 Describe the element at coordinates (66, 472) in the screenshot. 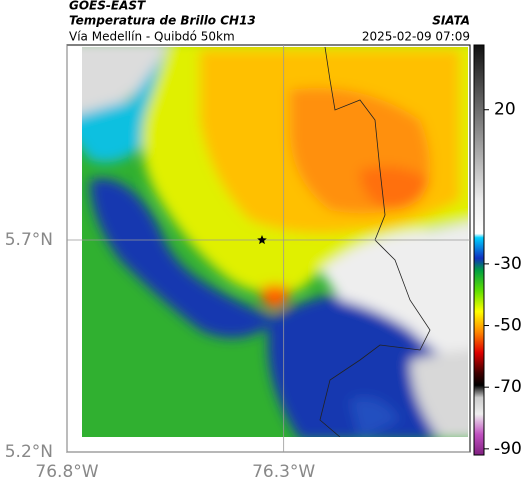

I see `lon-tick-label: 76.8°W` at that location.